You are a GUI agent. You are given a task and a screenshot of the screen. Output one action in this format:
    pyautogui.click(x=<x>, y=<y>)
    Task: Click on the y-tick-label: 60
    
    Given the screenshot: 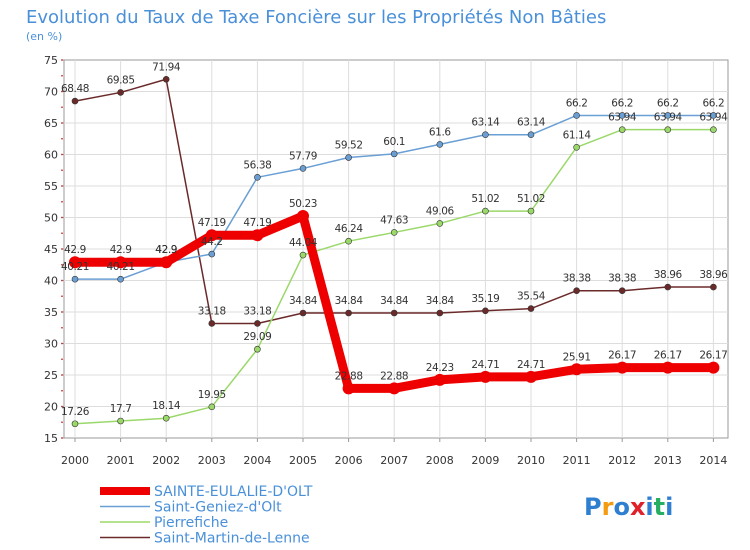 What is the action you would take?
    pyautogui.click(x=51, y=155)
    